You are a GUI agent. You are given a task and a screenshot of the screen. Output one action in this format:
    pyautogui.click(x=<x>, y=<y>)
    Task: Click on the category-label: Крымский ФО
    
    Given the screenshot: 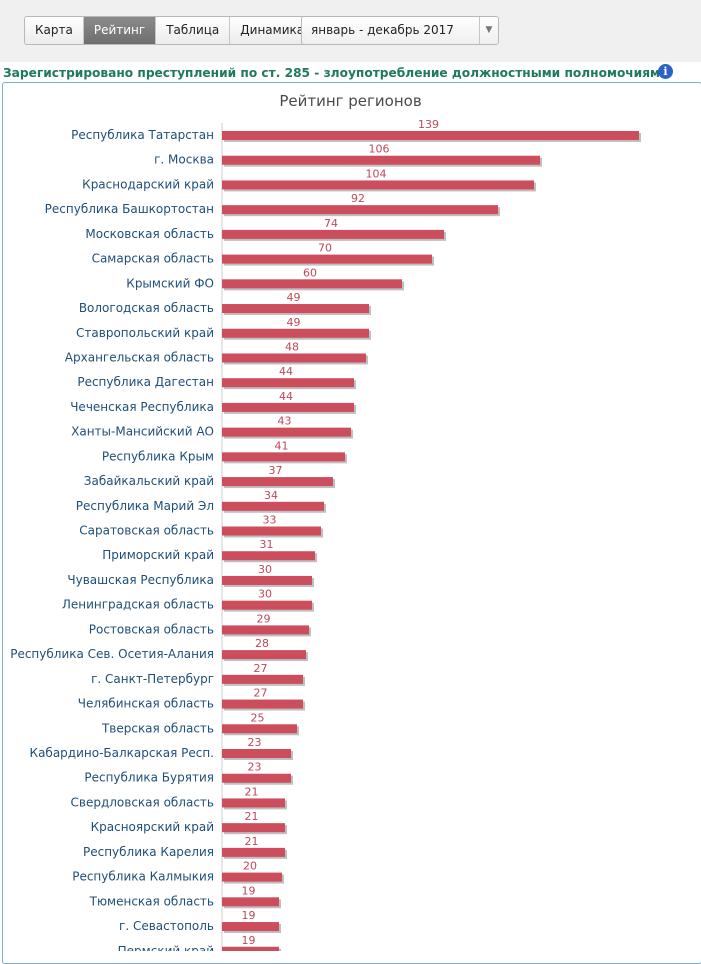 What is the action you would take?
    pyautogui.click(x=170, y=283)
    